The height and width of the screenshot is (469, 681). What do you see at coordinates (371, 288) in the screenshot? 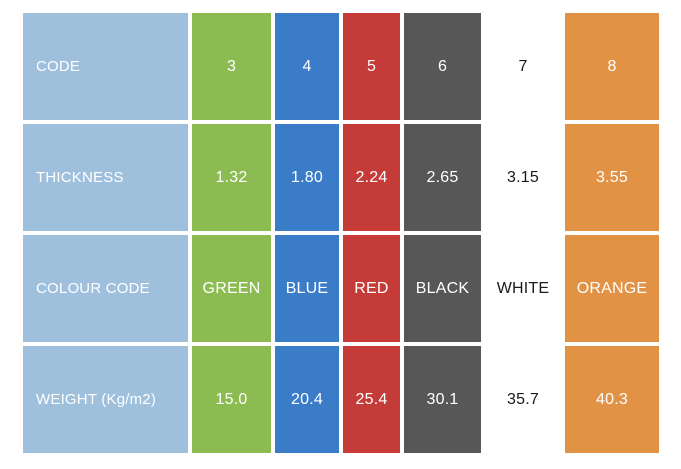
I see `cell-colour-red: RED` at bounding box center [371, 288].